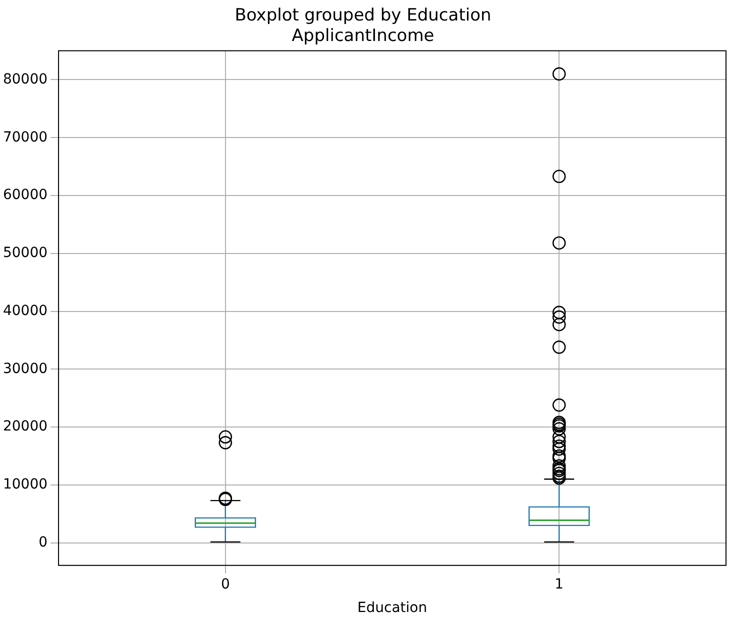 The height and width of the screenshot is (621, 732). Describe the element at coordinates (392, 608) in the screenshot. I see `x-axis-title: Education` at that location.